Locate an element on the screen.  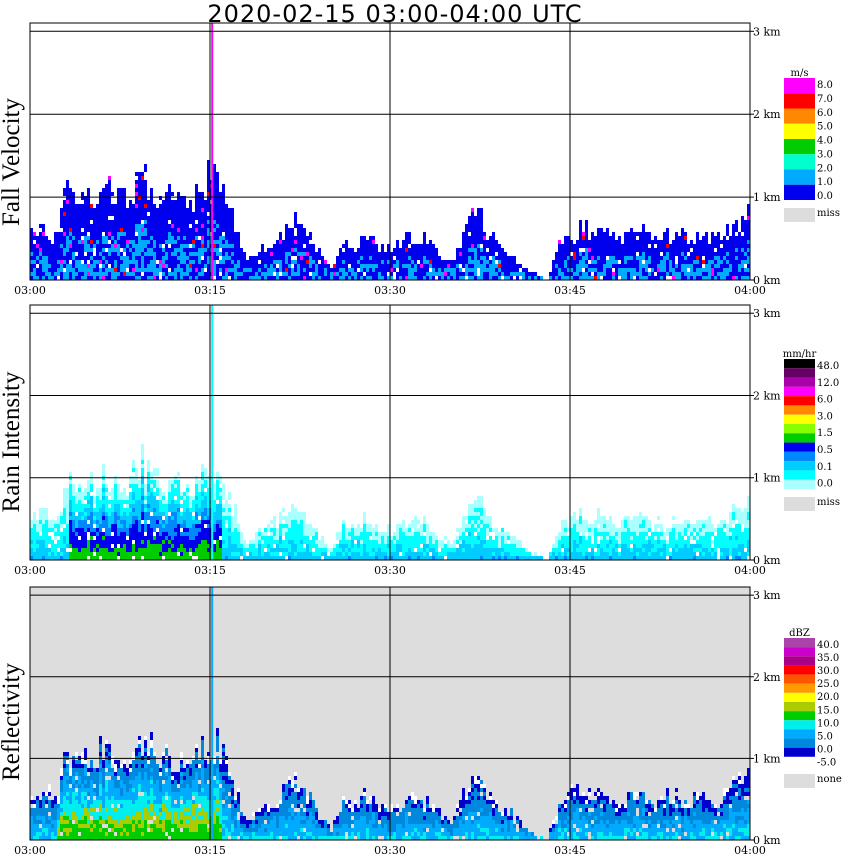
fall-velocity-legend-miss-swatch is located at coordinates (799, 215).